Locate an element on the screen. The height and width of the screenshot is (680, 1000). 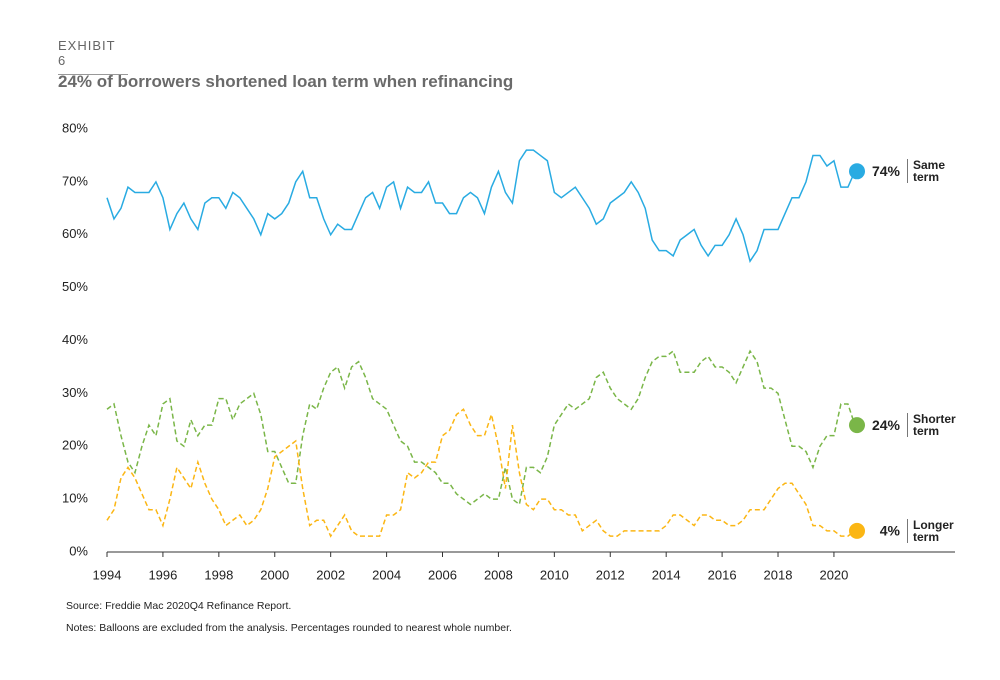
y-tick-label: 10% is located at coordinates (75, 498).